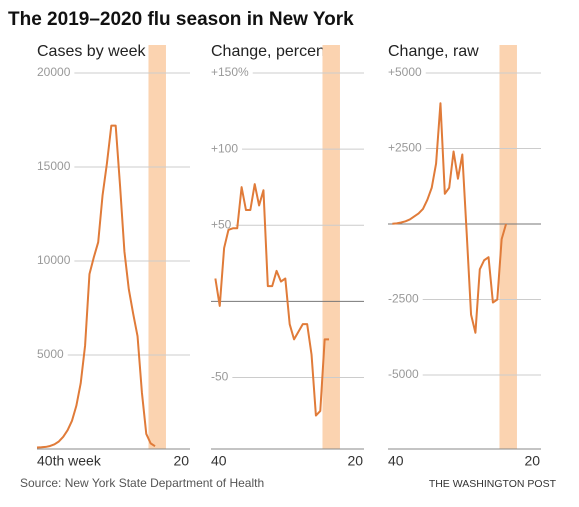 The height and width of the screenshot is (507, 579). I want to click on y-tick-label: +50, so click(221, 224).